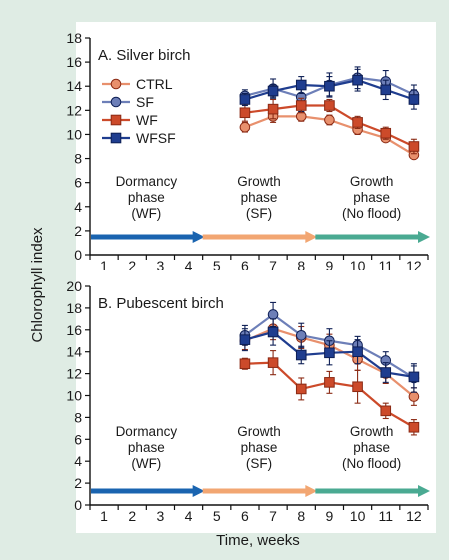 This screenshot has height=560, width=449. What do you see at coordinates (258, 540) in the screenshot?
I see `x-axis-label: Time, weeks` at bounding box center [258, 540].